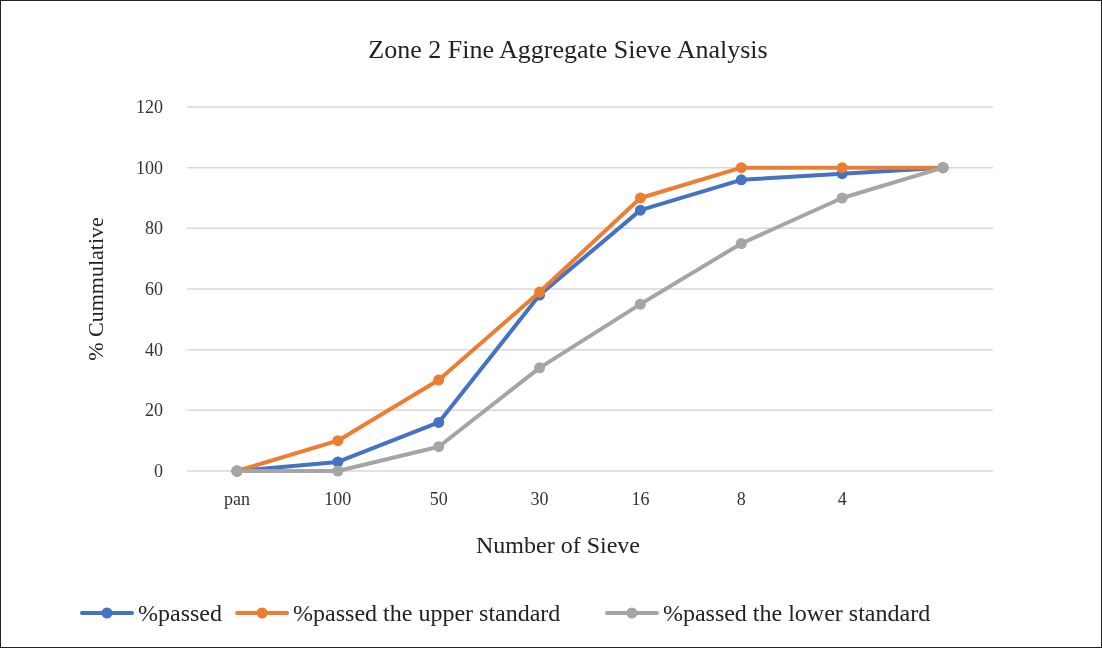 The image size is (1102, 648). Describe the element at coordinates (154, 349) in the screenshot. I see `y-tick-label: 40` at that location.